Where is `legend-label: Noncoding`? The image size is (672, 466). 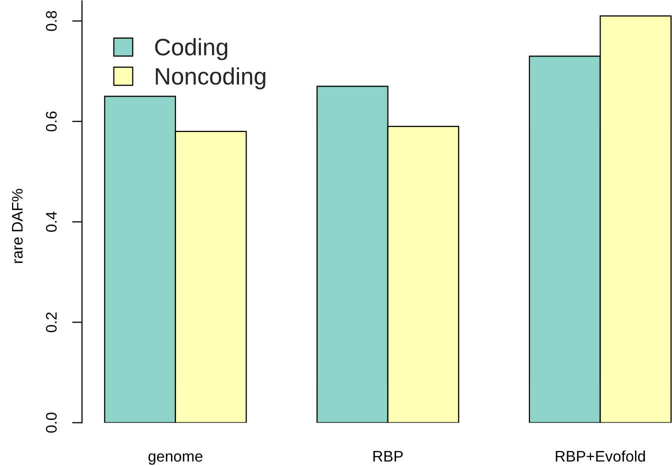
legend-label: Noncoding is located at coordinates (211, 78).